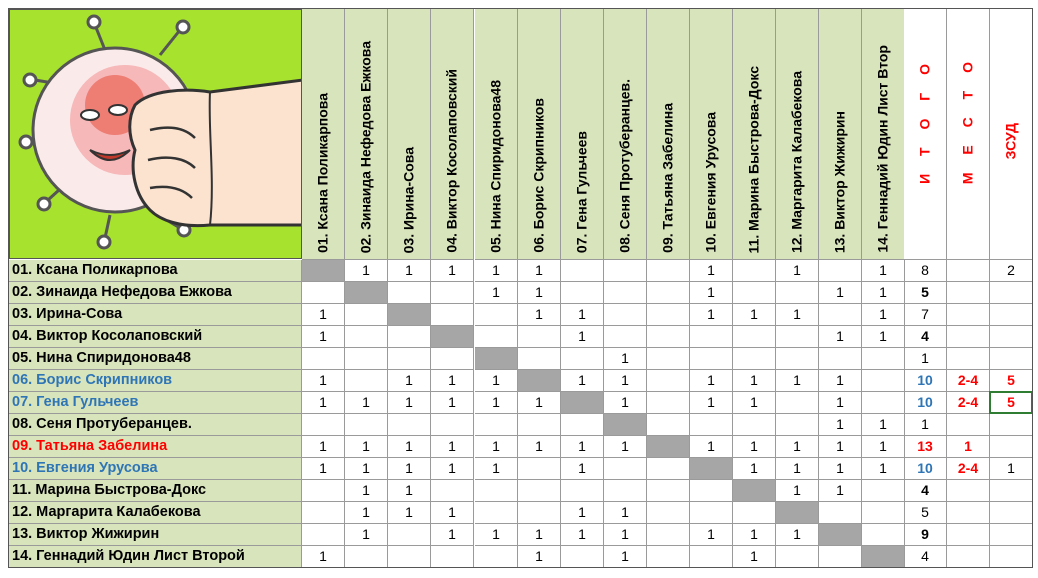 The width and height of the screenshot is (1038, 578). I want to click on row-name: 12. Маргарита Калабекова, so click(155, 513).